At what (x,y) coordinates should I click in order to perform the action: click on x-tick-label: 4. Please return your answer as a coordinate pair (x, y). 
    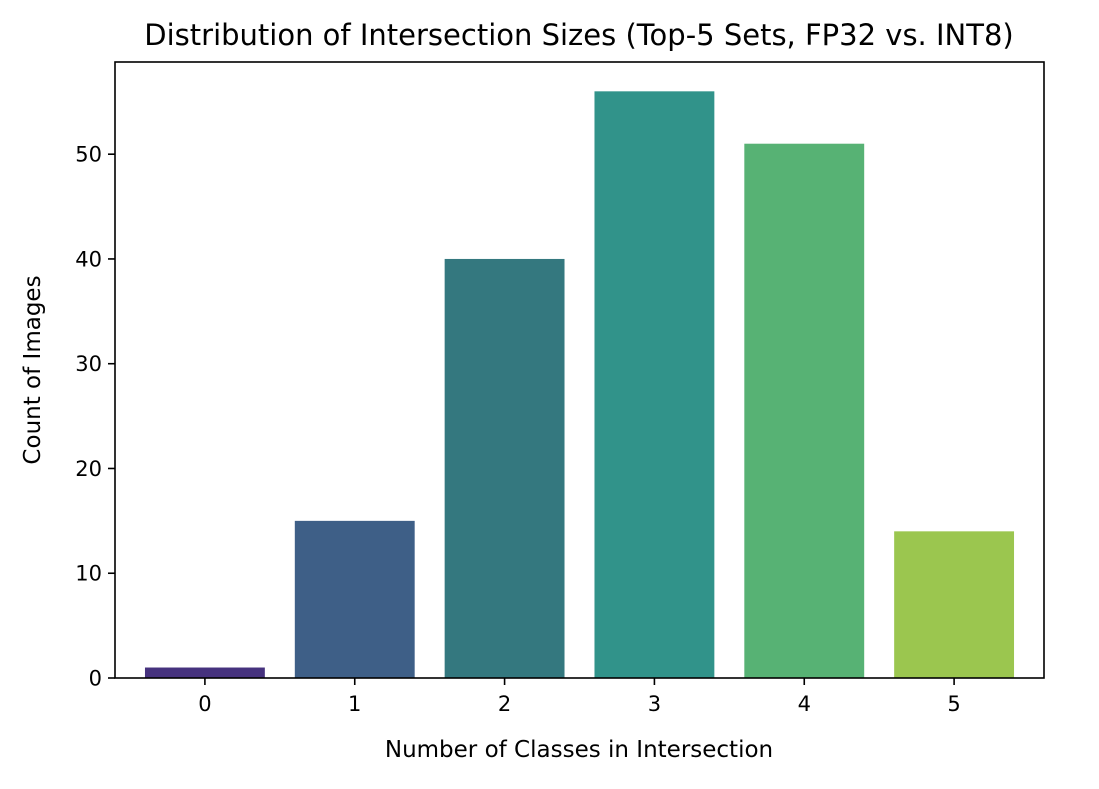
    Looking at the image, I should click on (804, 704).